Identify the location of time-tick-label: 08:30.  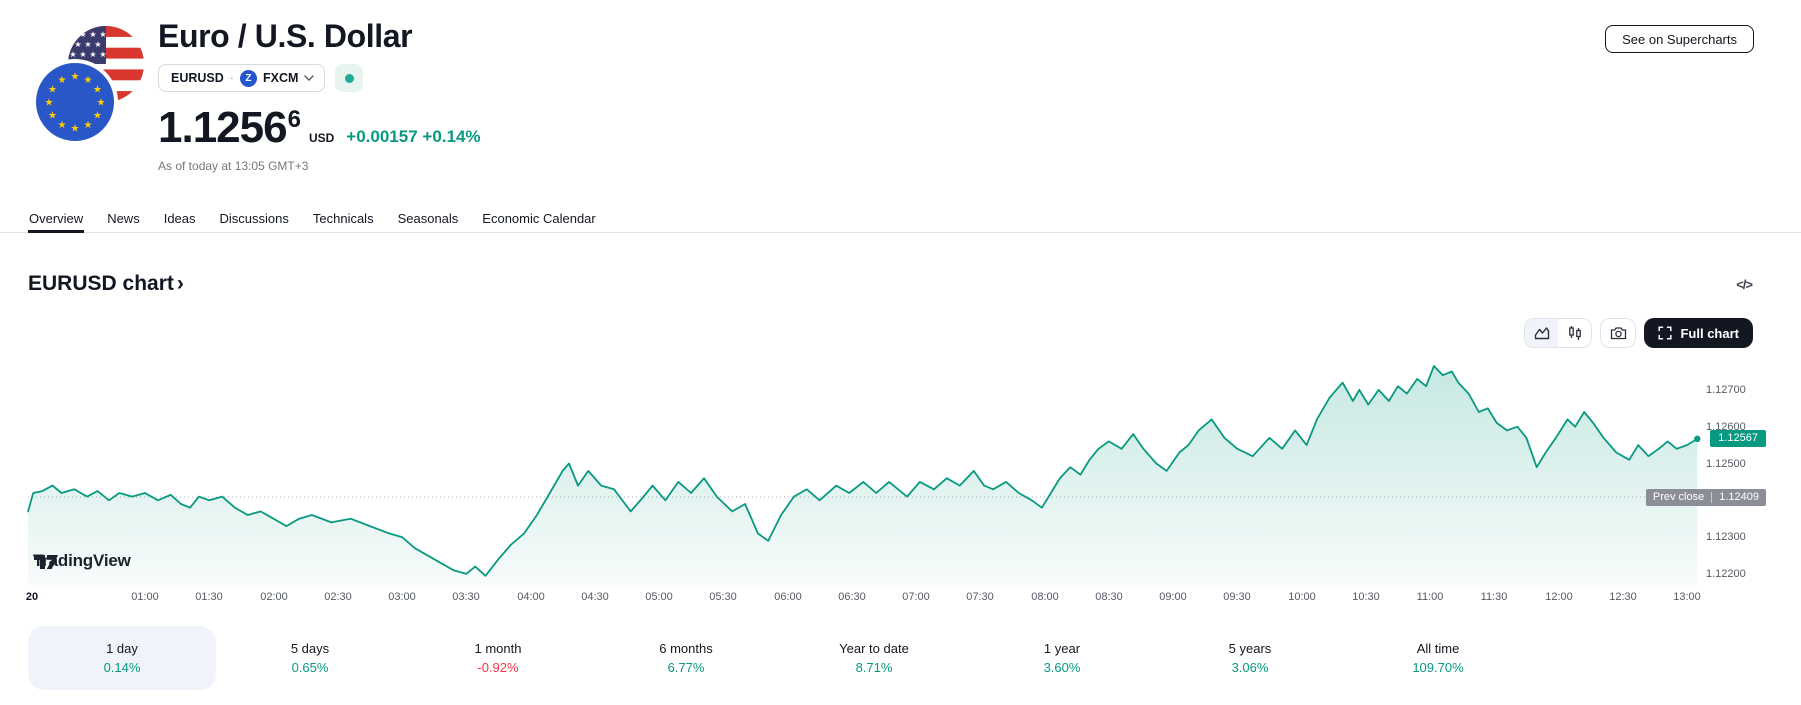
(1109, 597).